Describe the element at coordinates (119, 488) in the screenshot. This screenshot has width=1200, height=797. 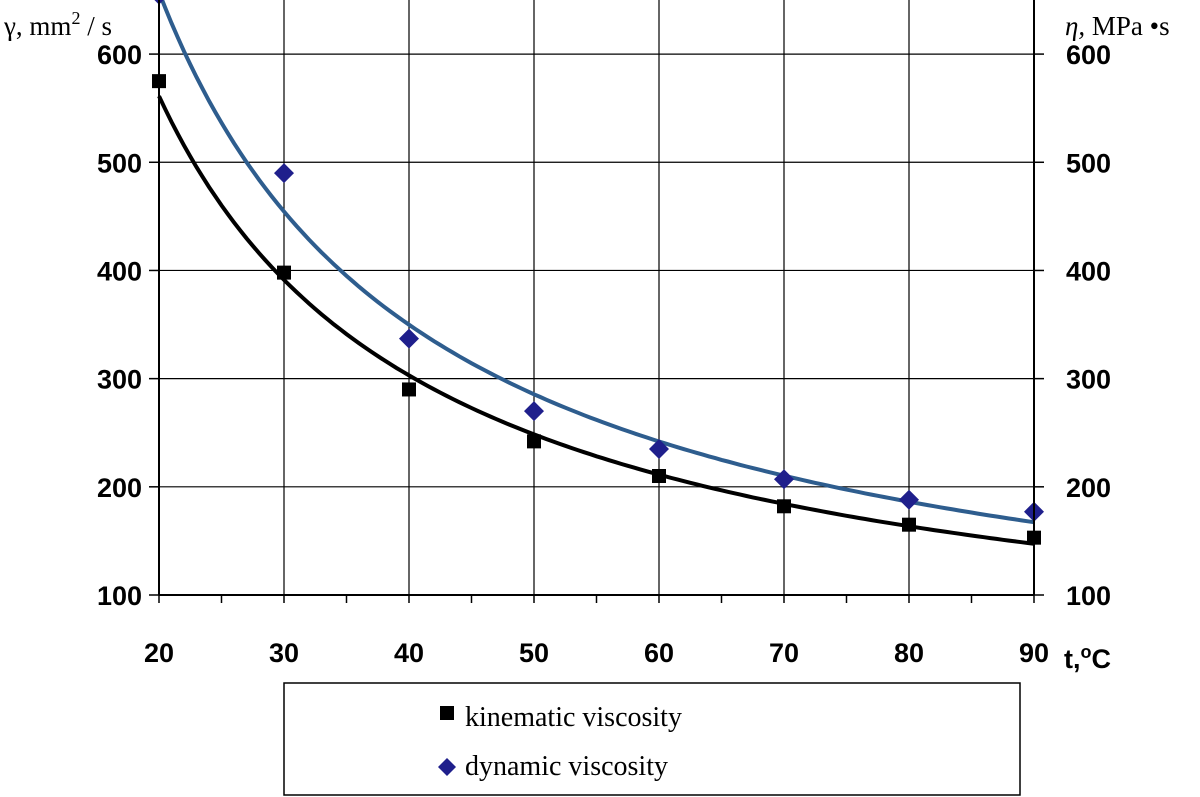
I see `y-left-tick-label: 200` at that location.